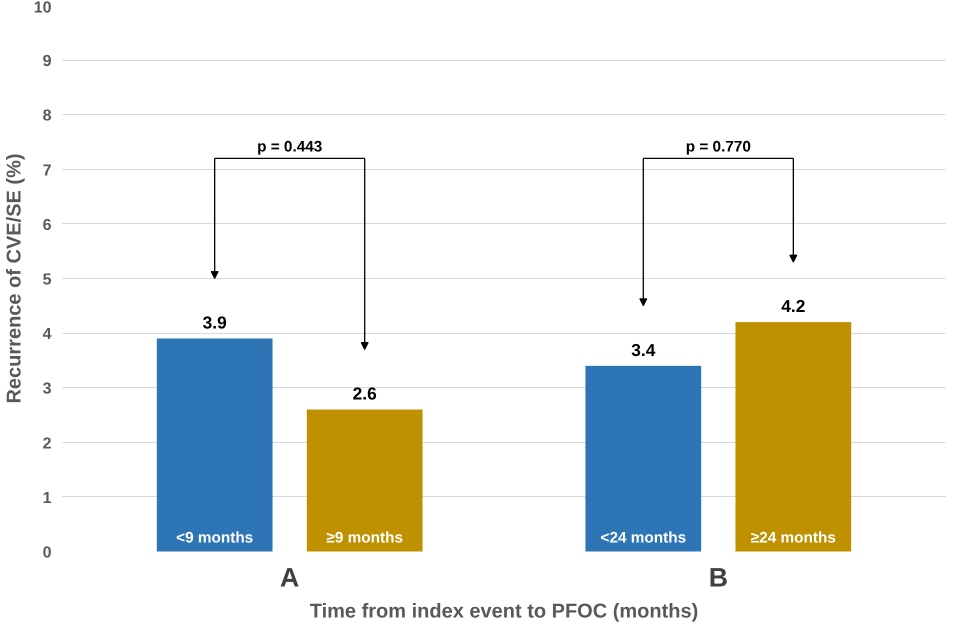 The height and width of the screenshot is (628, 954). What do you see at coordinates (47, 389) in the screenshot?
I see `y-tick-label: 3` at bounding box center [47, 389].